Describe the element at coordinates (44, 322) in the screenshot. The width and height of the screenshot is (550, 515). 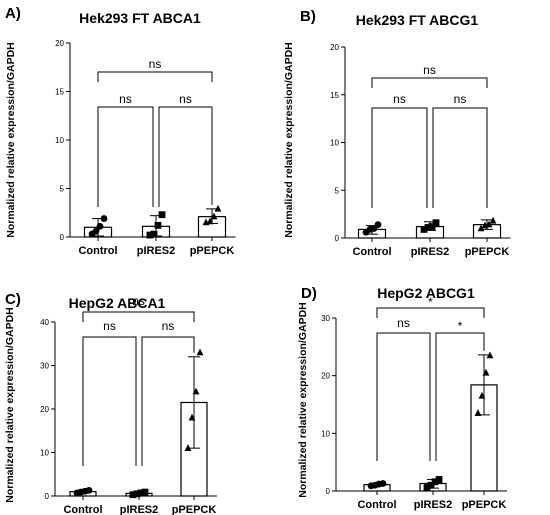
I see `y-tick-label: 40` at that location.